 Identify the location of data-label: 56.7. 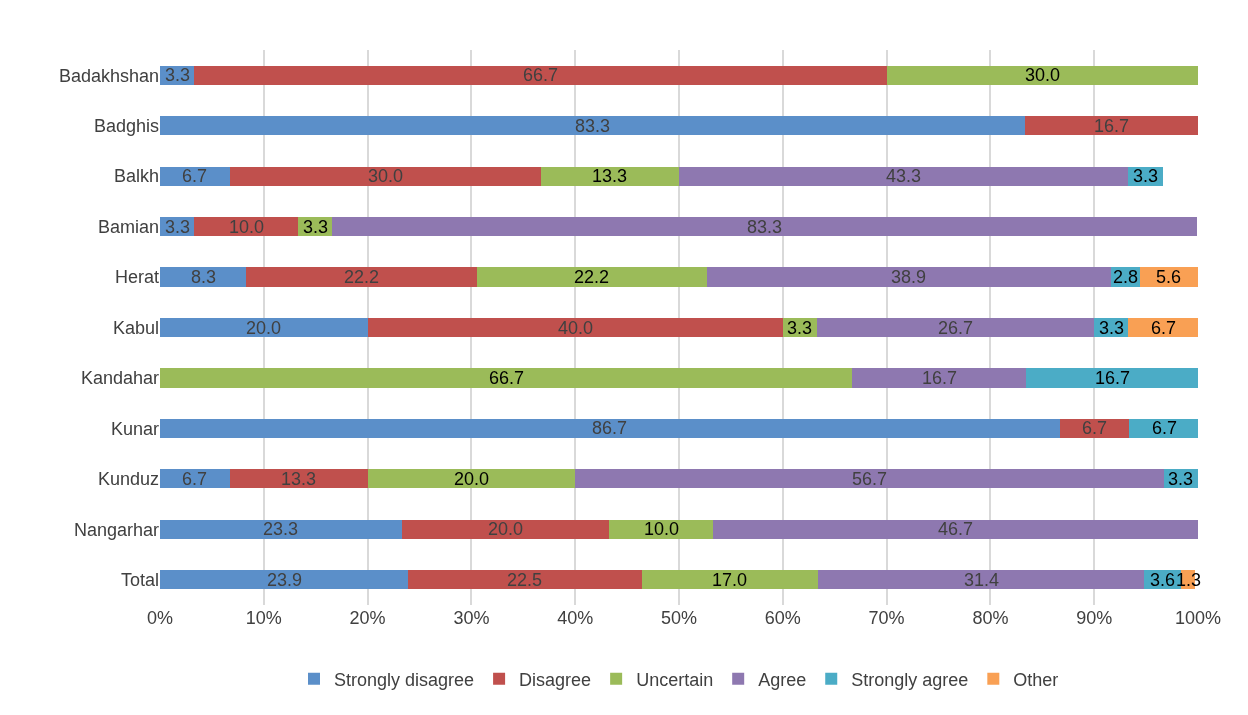
(870, 479).